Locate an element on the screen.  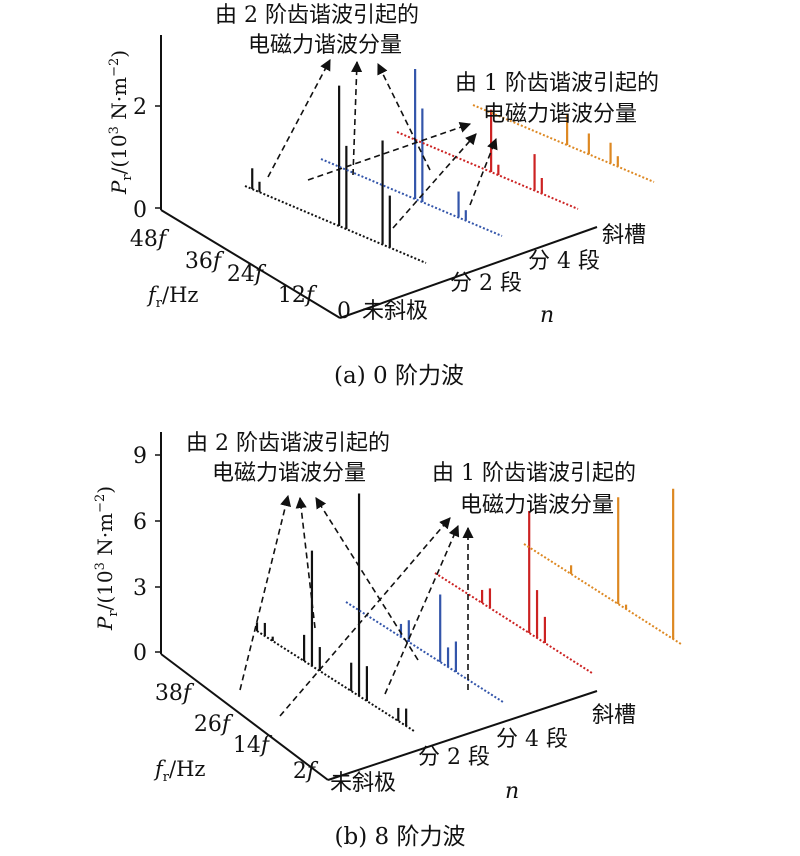
chart-a-f-tick-label: 36f is located at coordinates (205, 261).